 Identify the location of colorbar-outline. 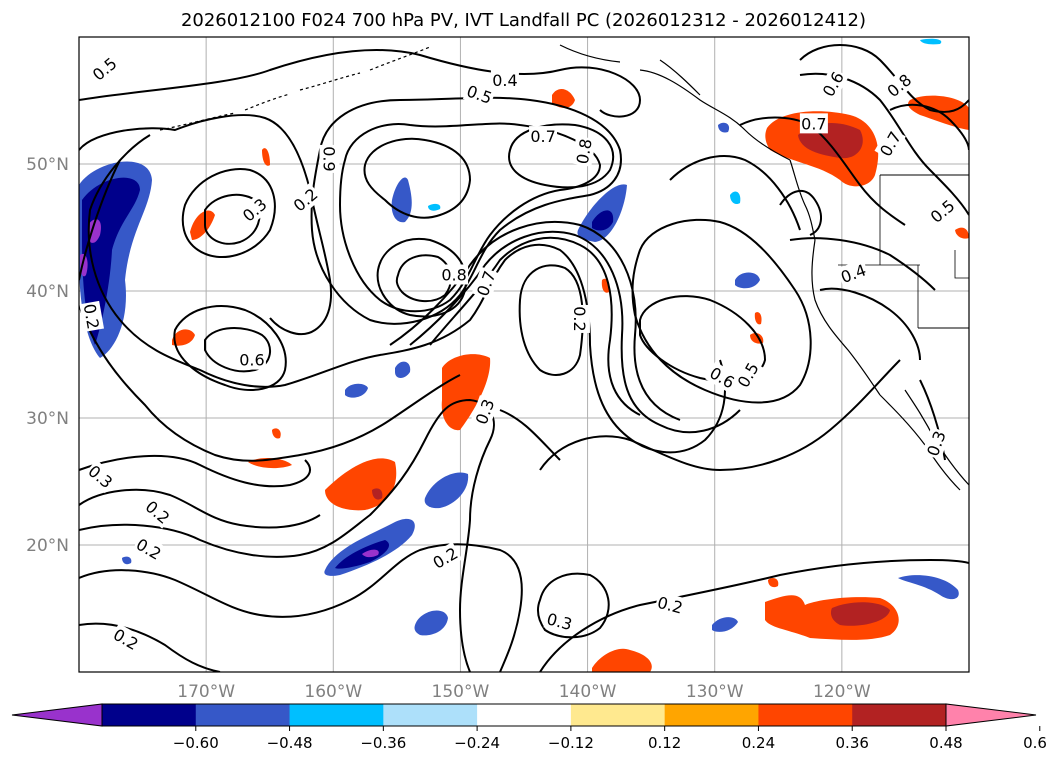
(524, 715).